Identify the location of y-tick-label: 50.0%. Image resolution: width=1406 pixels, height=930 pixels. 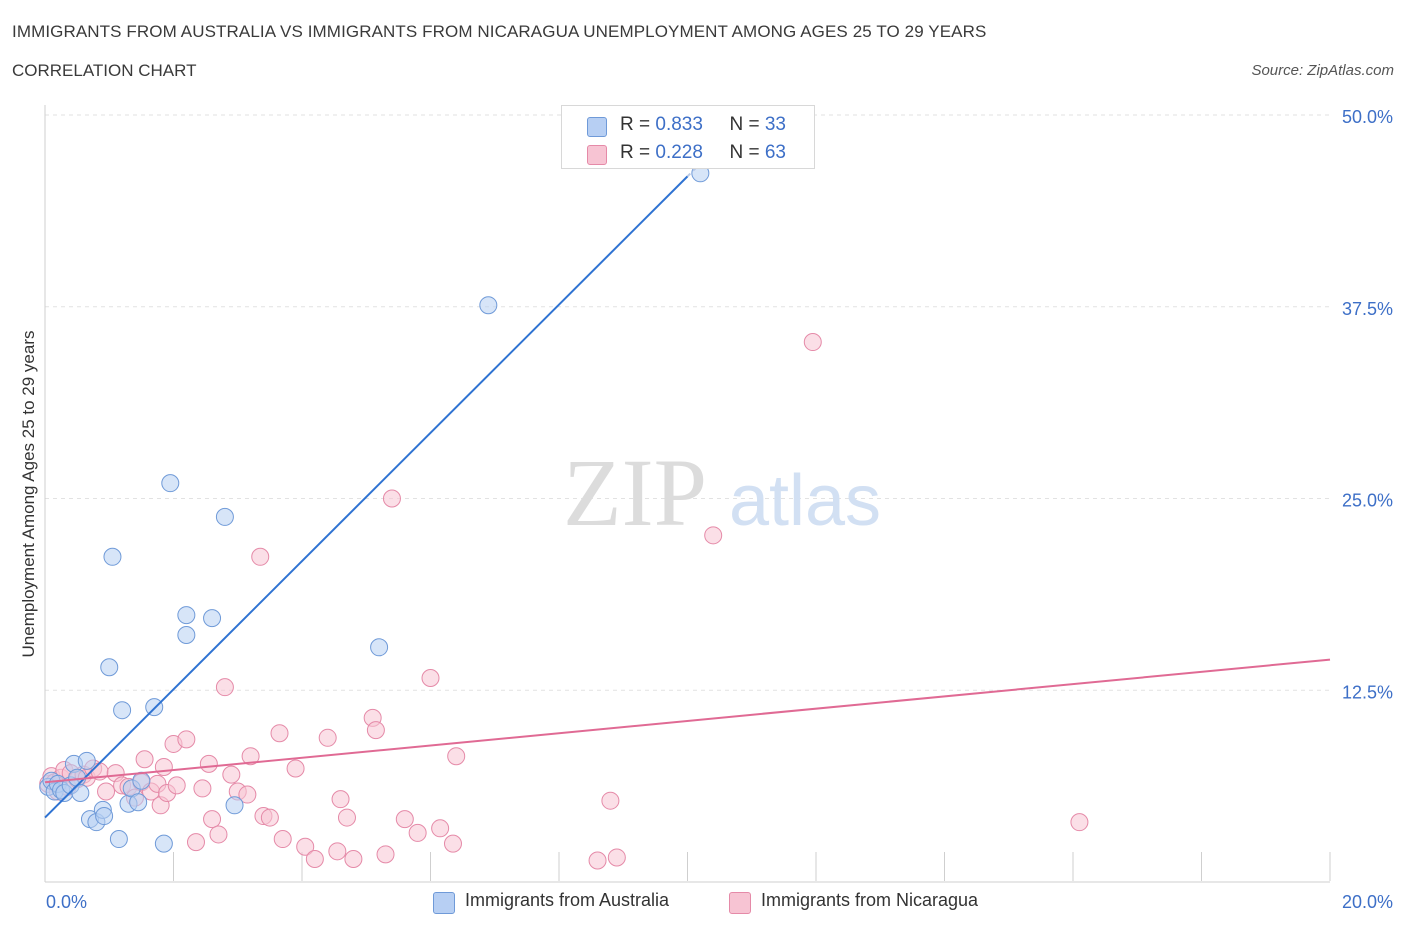
(1367, 117).